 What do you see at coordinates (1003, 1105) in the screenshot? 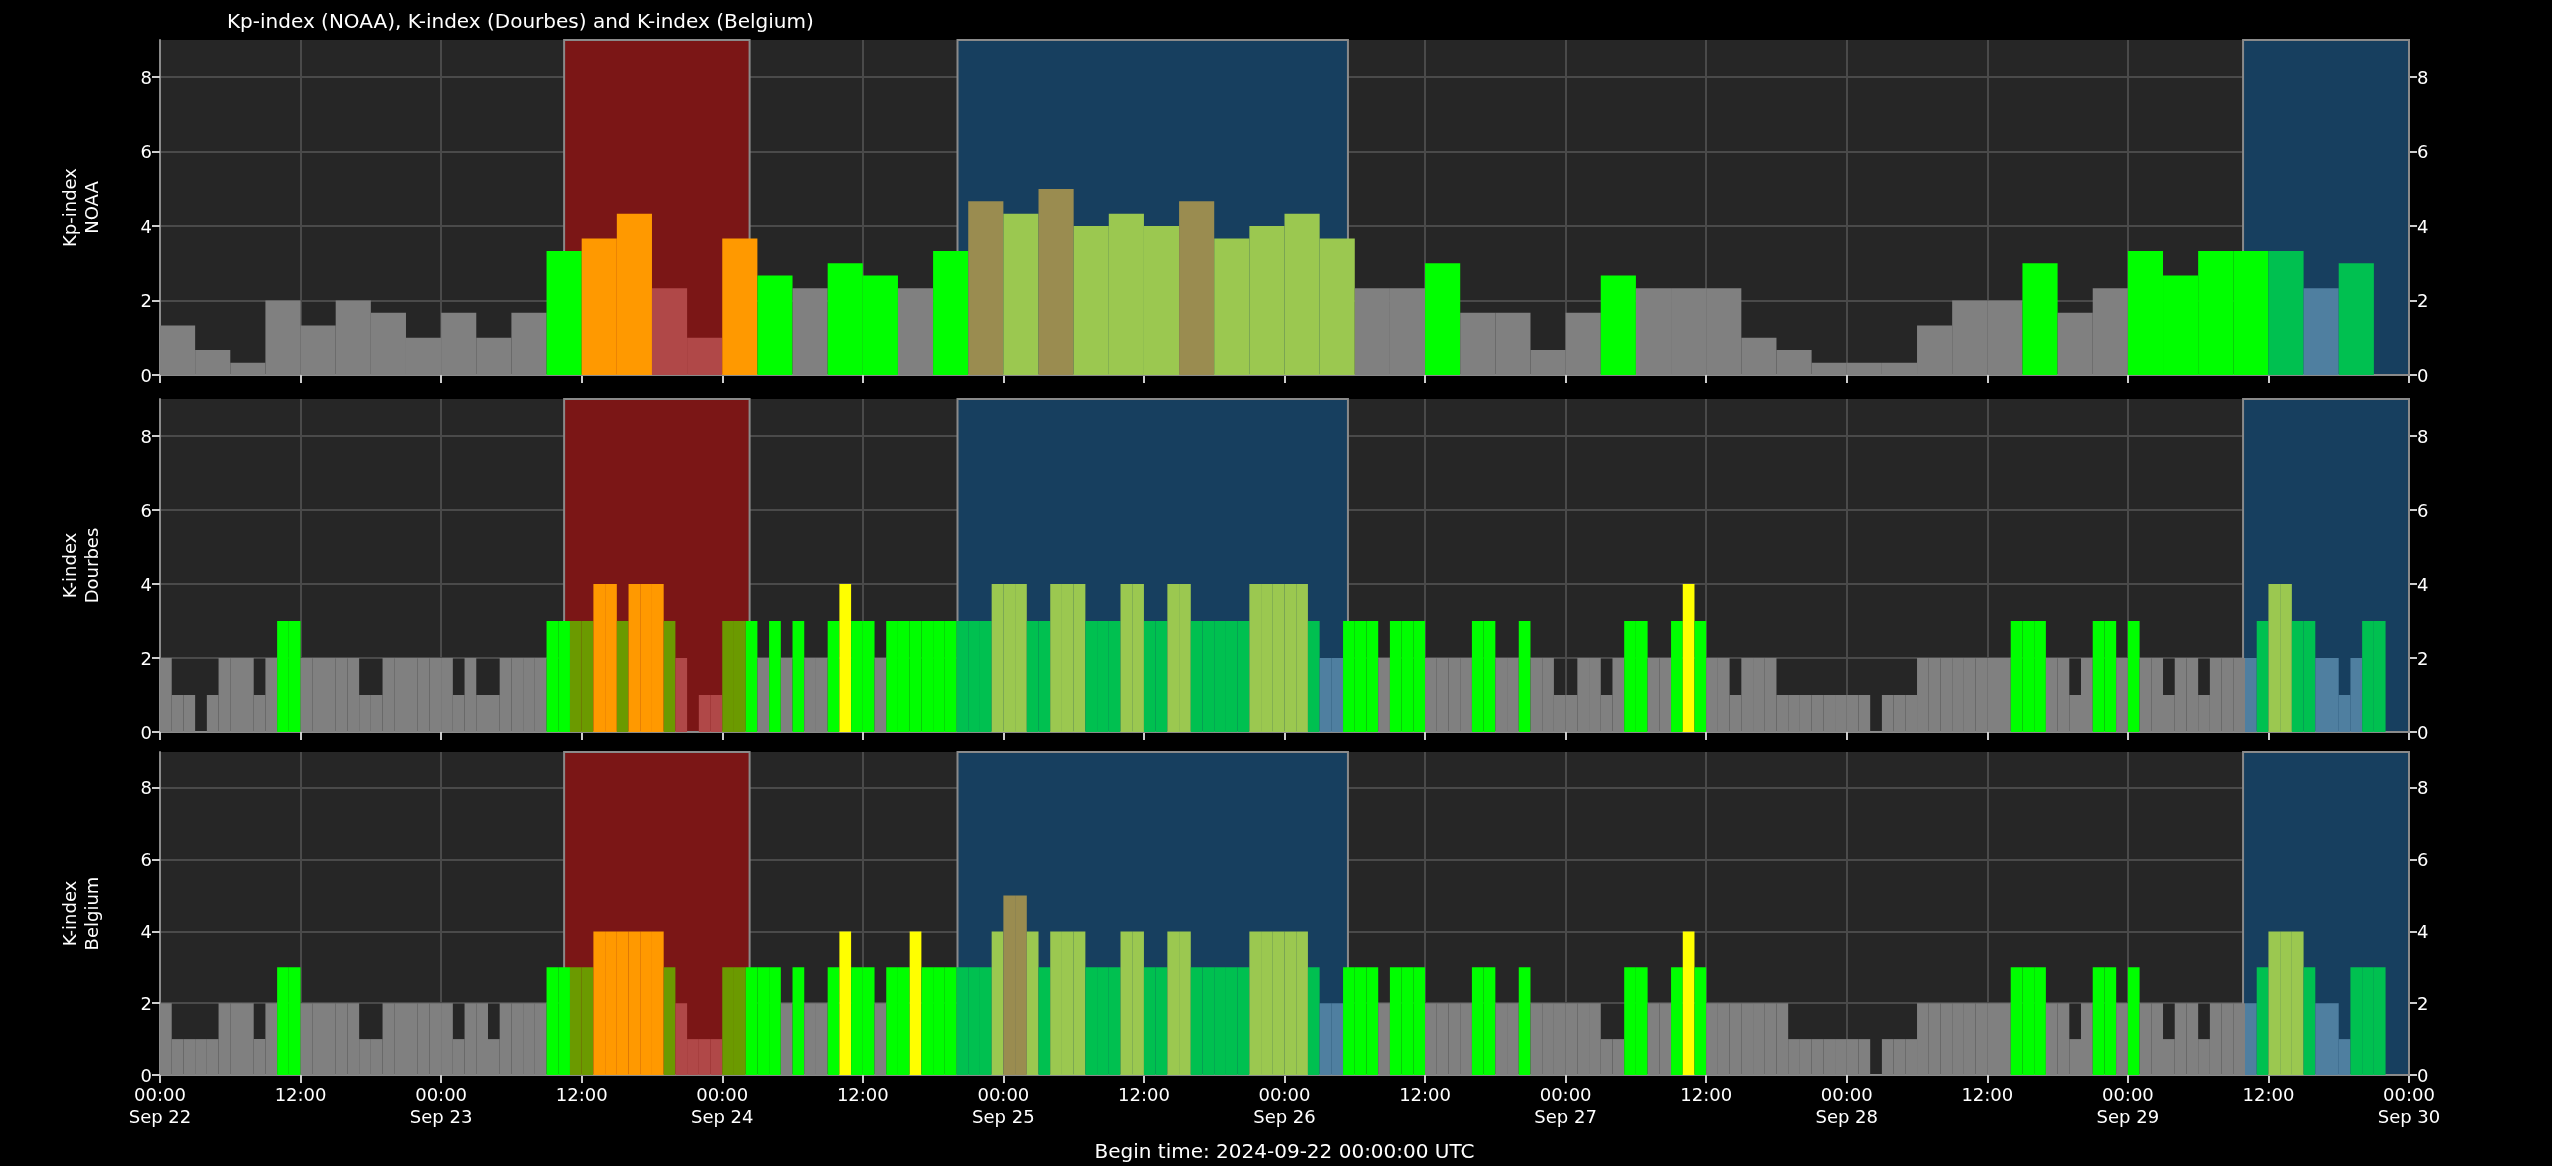
I see `x-tick-label: 00:00 Sep 25` at bounding box center [1003, 1105].